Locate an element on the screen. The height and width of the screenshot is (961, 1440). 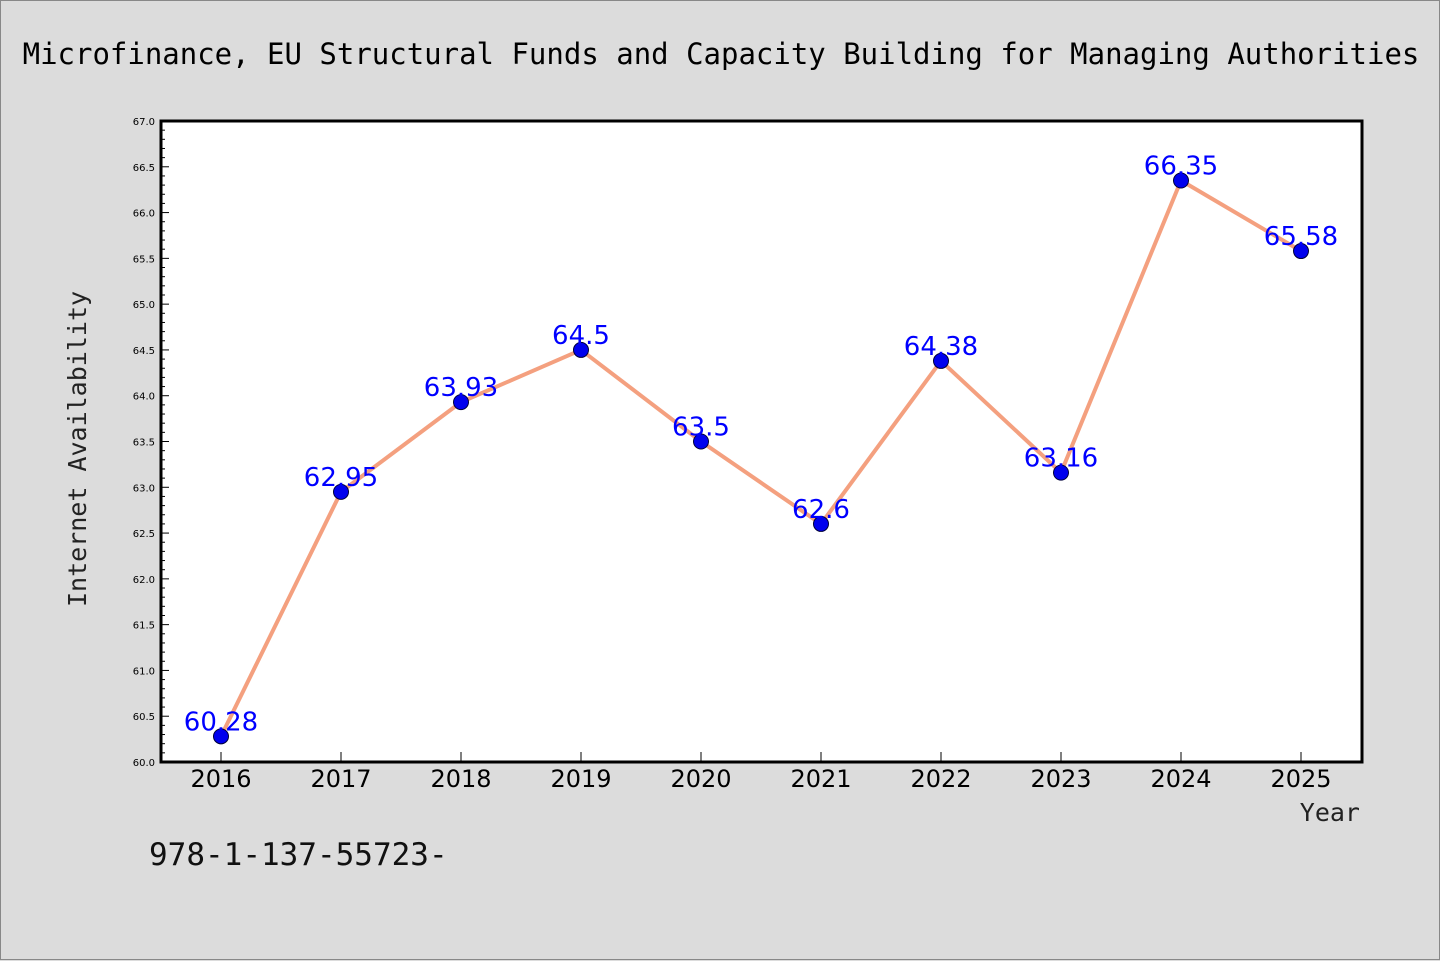
y-tick-label: 61.0 is located at coordinates (144, 671).